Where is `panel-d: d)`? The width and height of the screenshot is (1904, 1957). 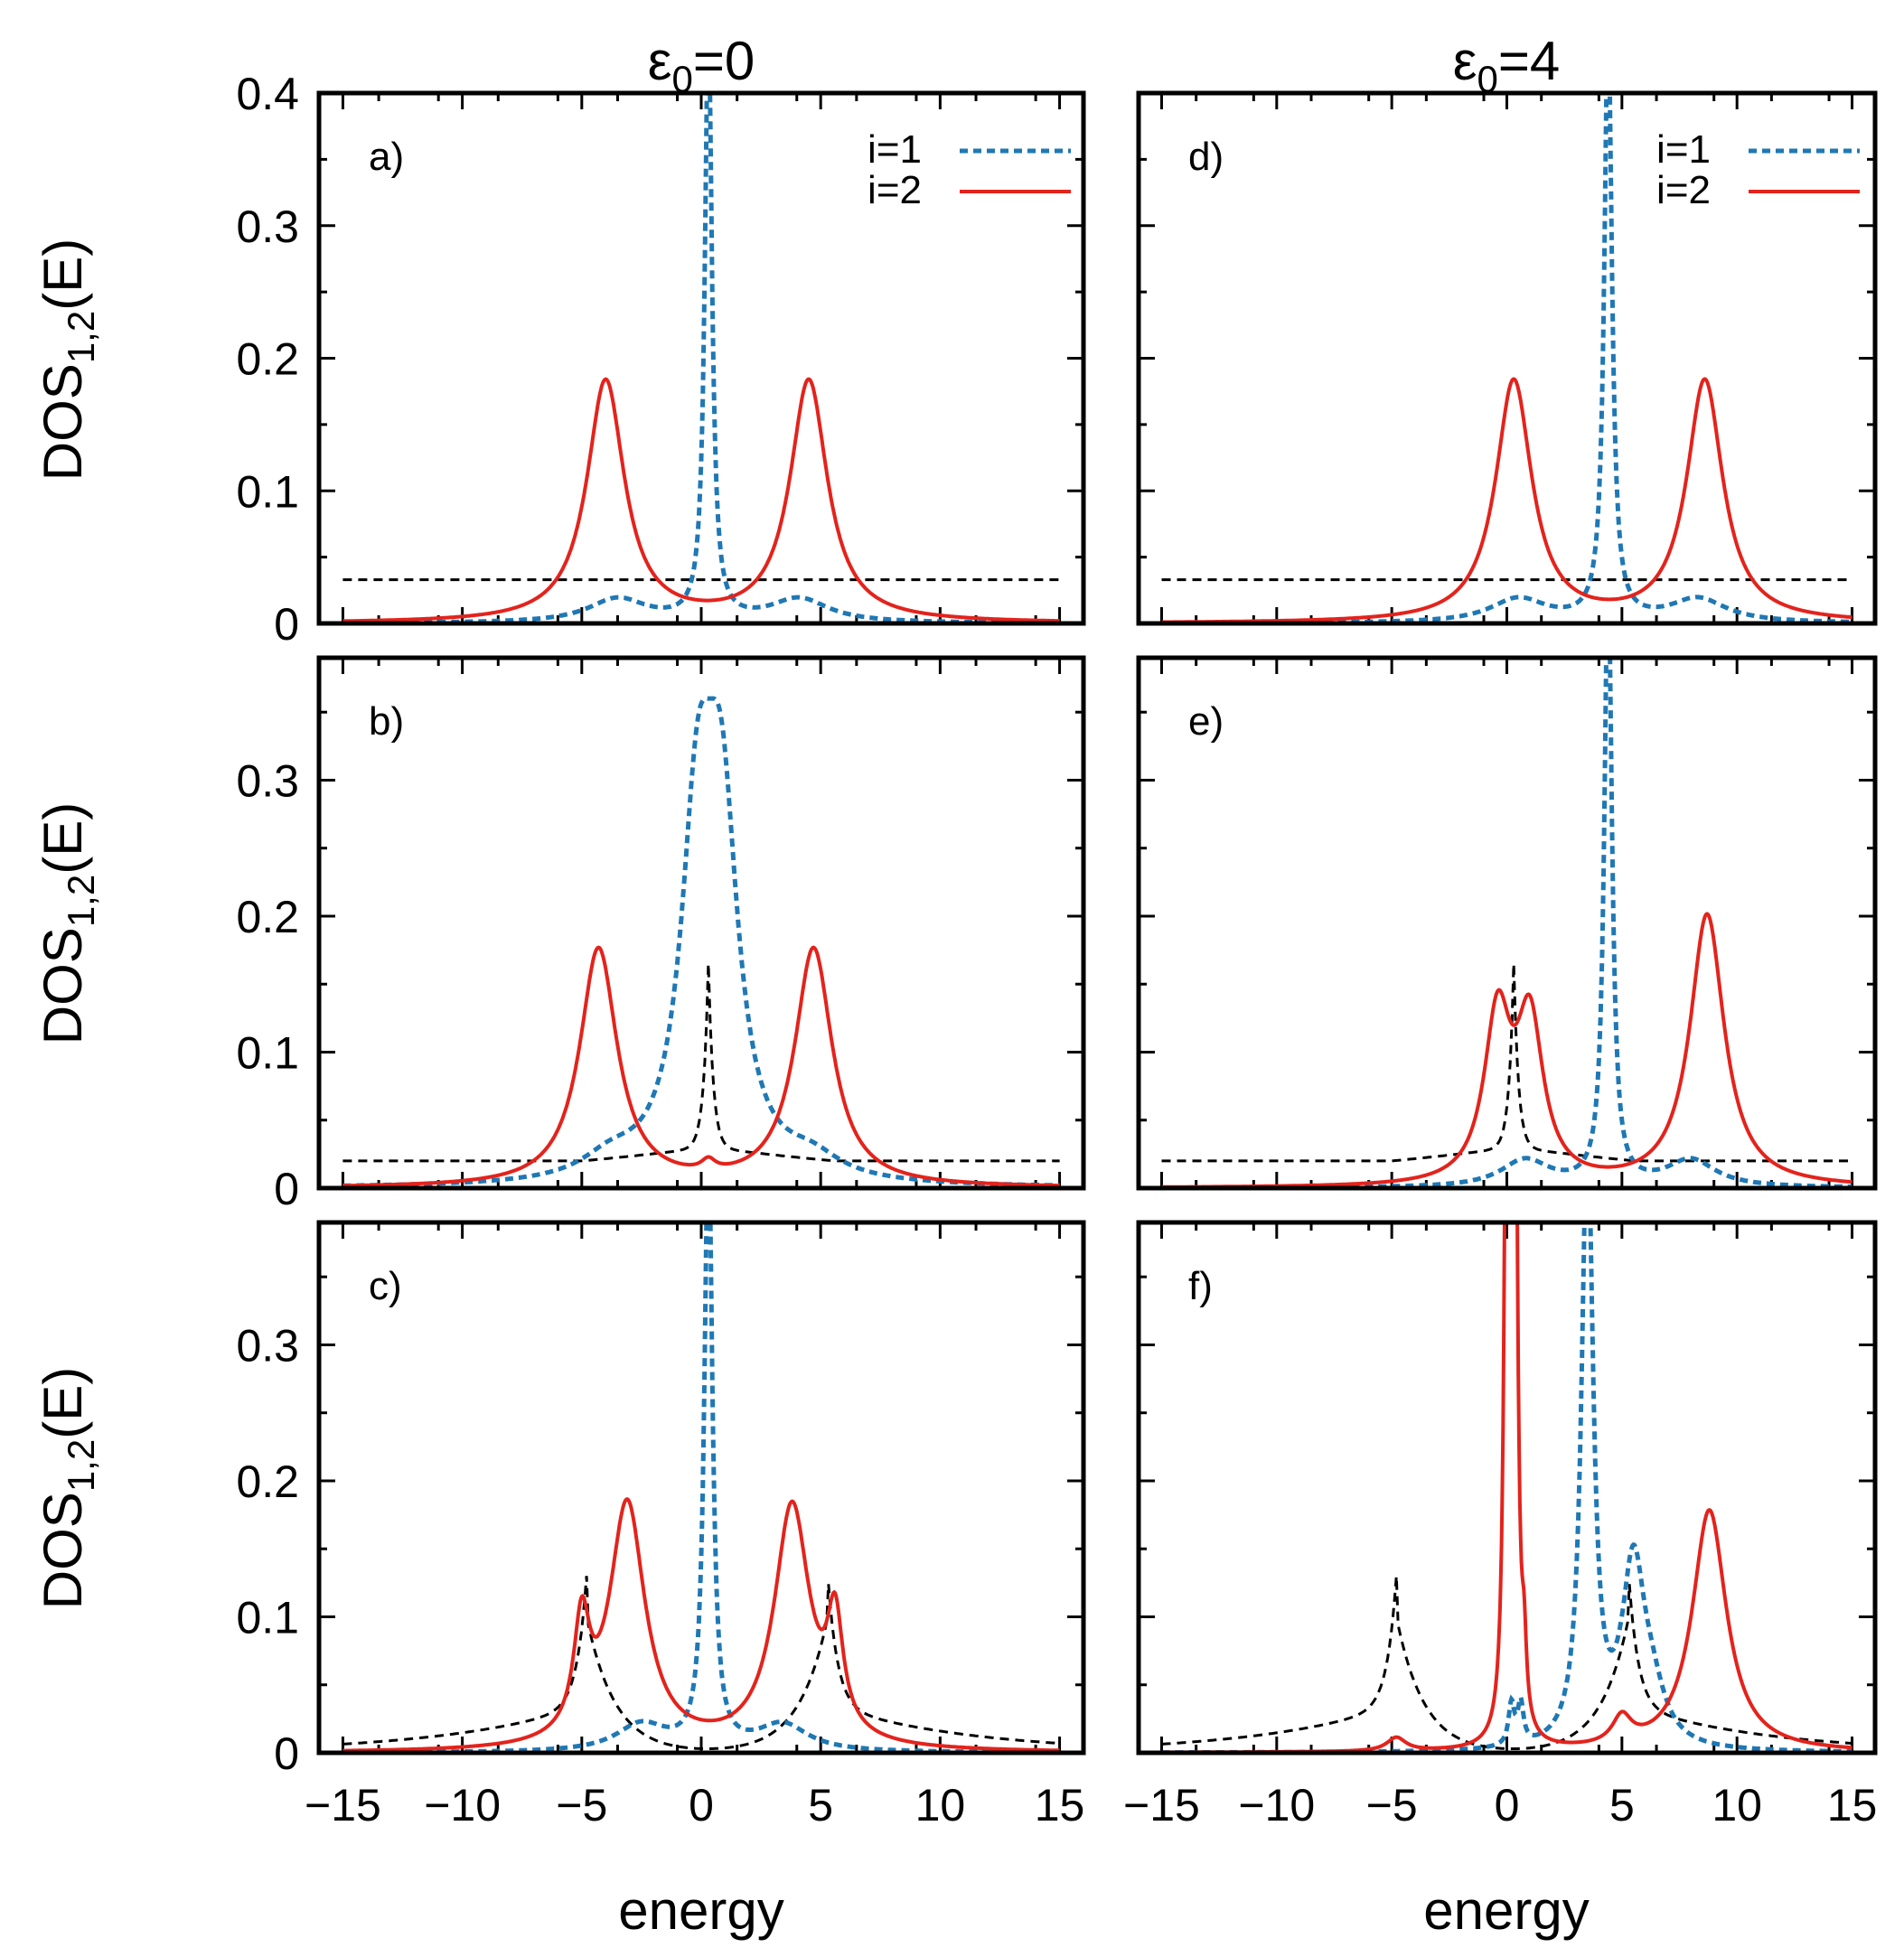 panel-d: d) is located at coordinates (1507, 358).